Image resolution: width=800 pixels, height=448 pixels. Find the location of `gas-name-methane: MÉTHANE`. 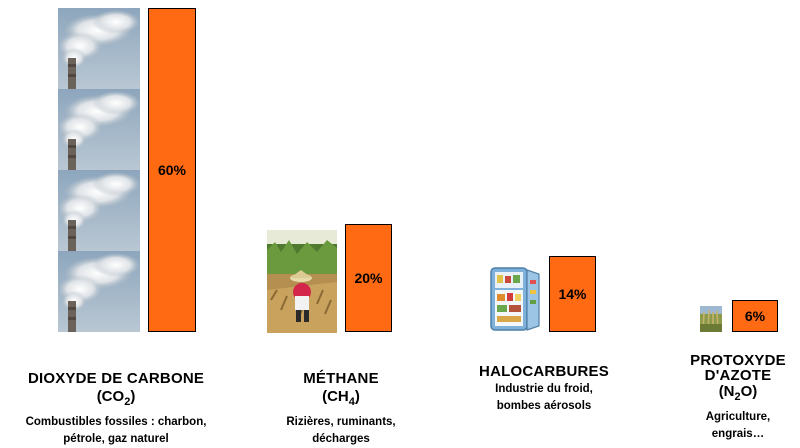

gas-name-methane: MÉTHANE is located at coordinates (341, 378).